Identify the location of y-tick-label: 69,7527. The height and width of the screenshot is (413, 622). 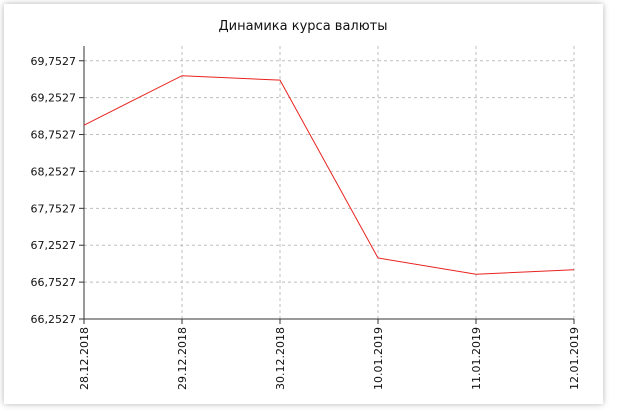
(54, 61).